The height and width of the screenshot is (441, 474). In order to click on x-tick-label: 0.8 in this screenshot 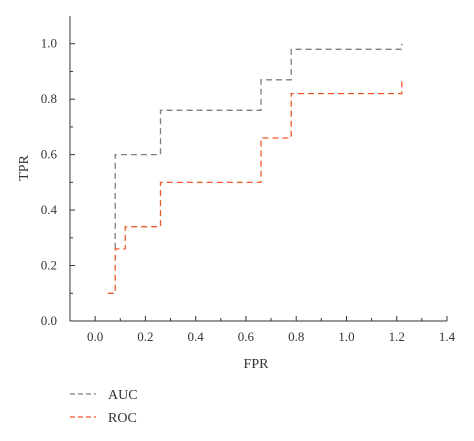, I will do `click(296, 336)`.